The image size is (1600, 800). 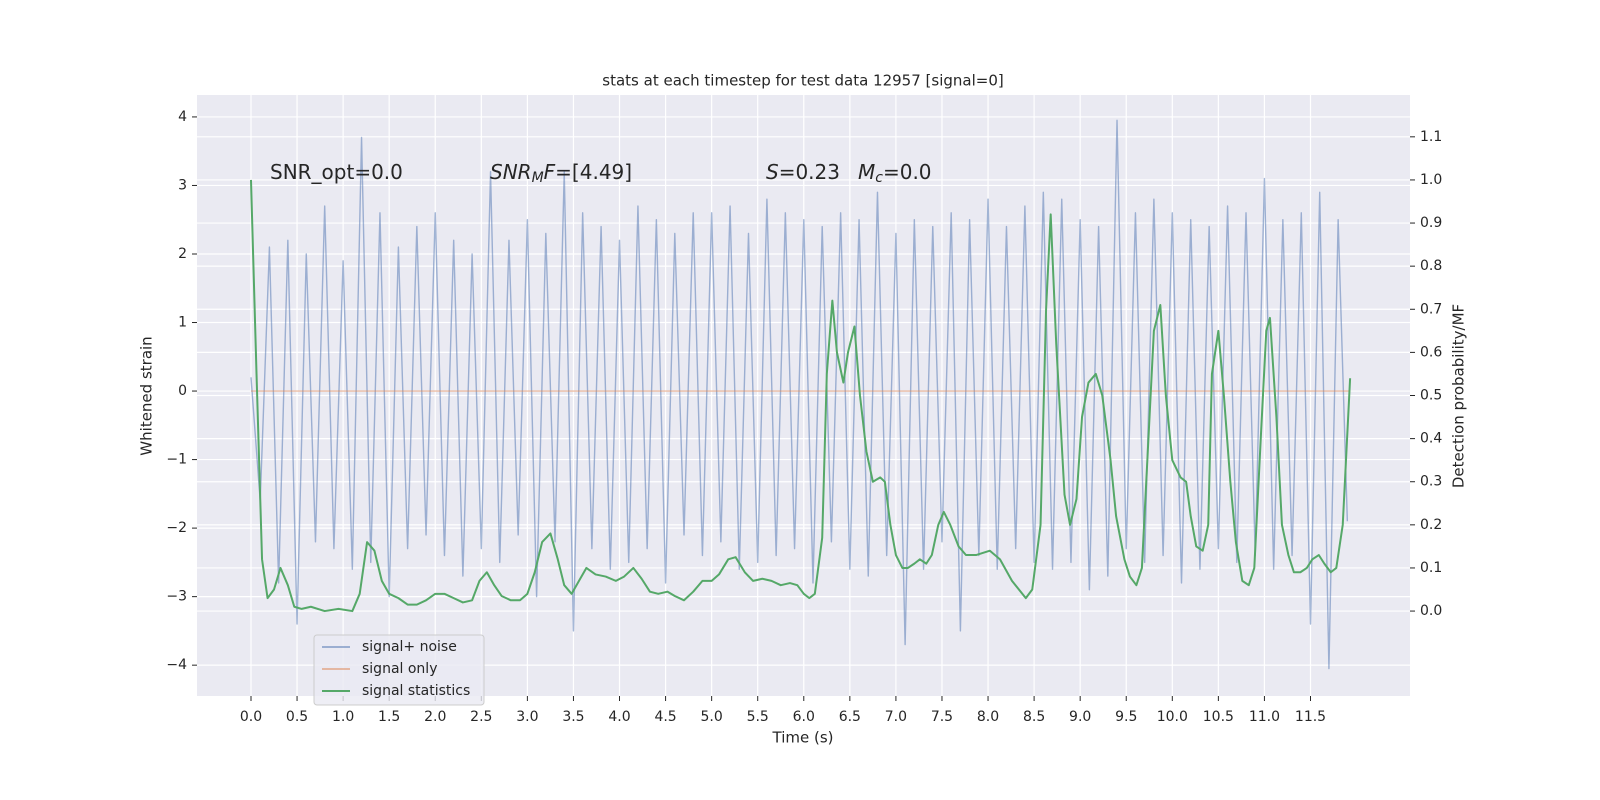 I want to click on x-tick-label: 7.0, so click(x=896, y=717).